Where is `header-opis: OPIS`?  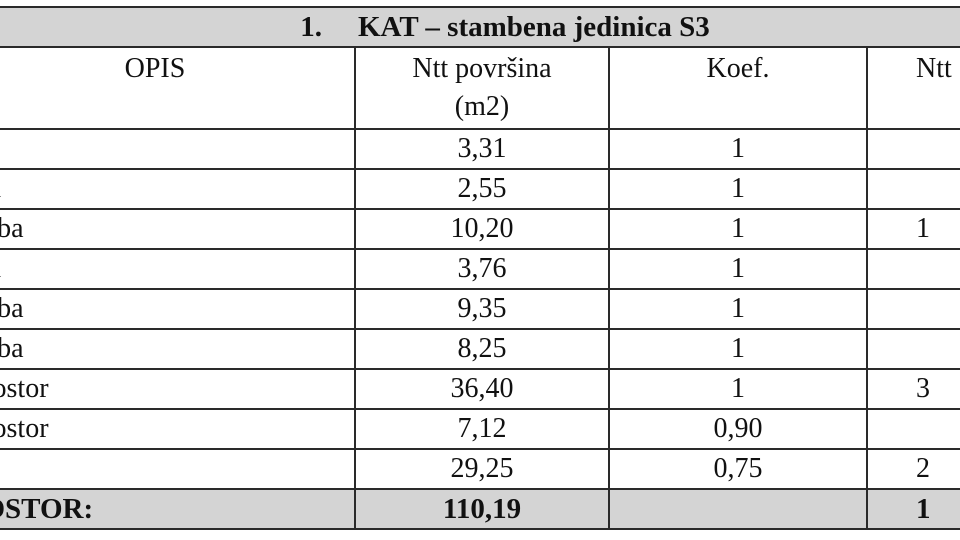 header-opis: OPIS is located at coordinates (178, 88).